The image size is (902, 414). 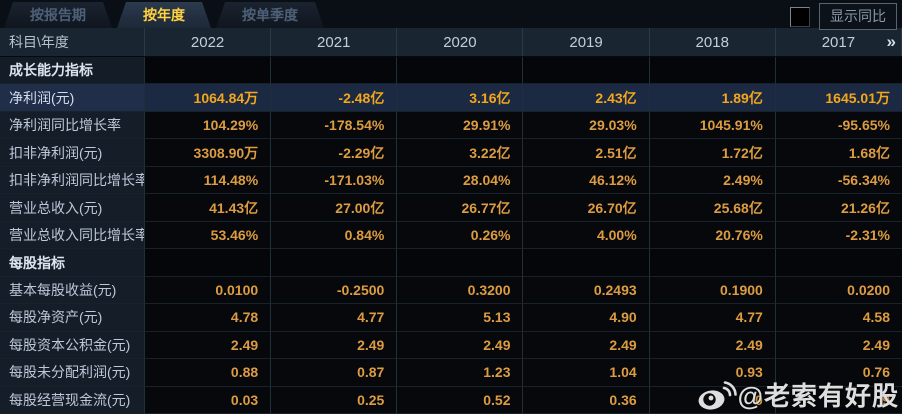 What do you see at coordinates (72, 400) in the screenshot?
I see `row-label: 每股经营现金流(元)` at bounding box center [72, 400].